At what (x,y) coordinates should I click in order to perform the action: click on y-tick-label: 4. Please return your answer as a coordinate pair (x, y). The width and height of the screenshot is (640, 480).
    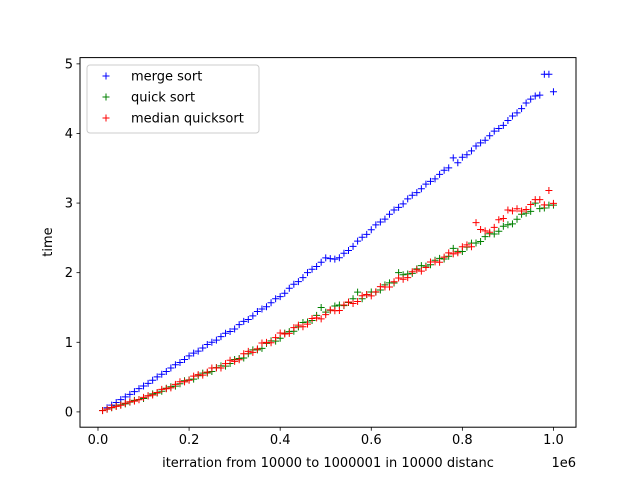
    Looking at the image, I should click on (69, 134).